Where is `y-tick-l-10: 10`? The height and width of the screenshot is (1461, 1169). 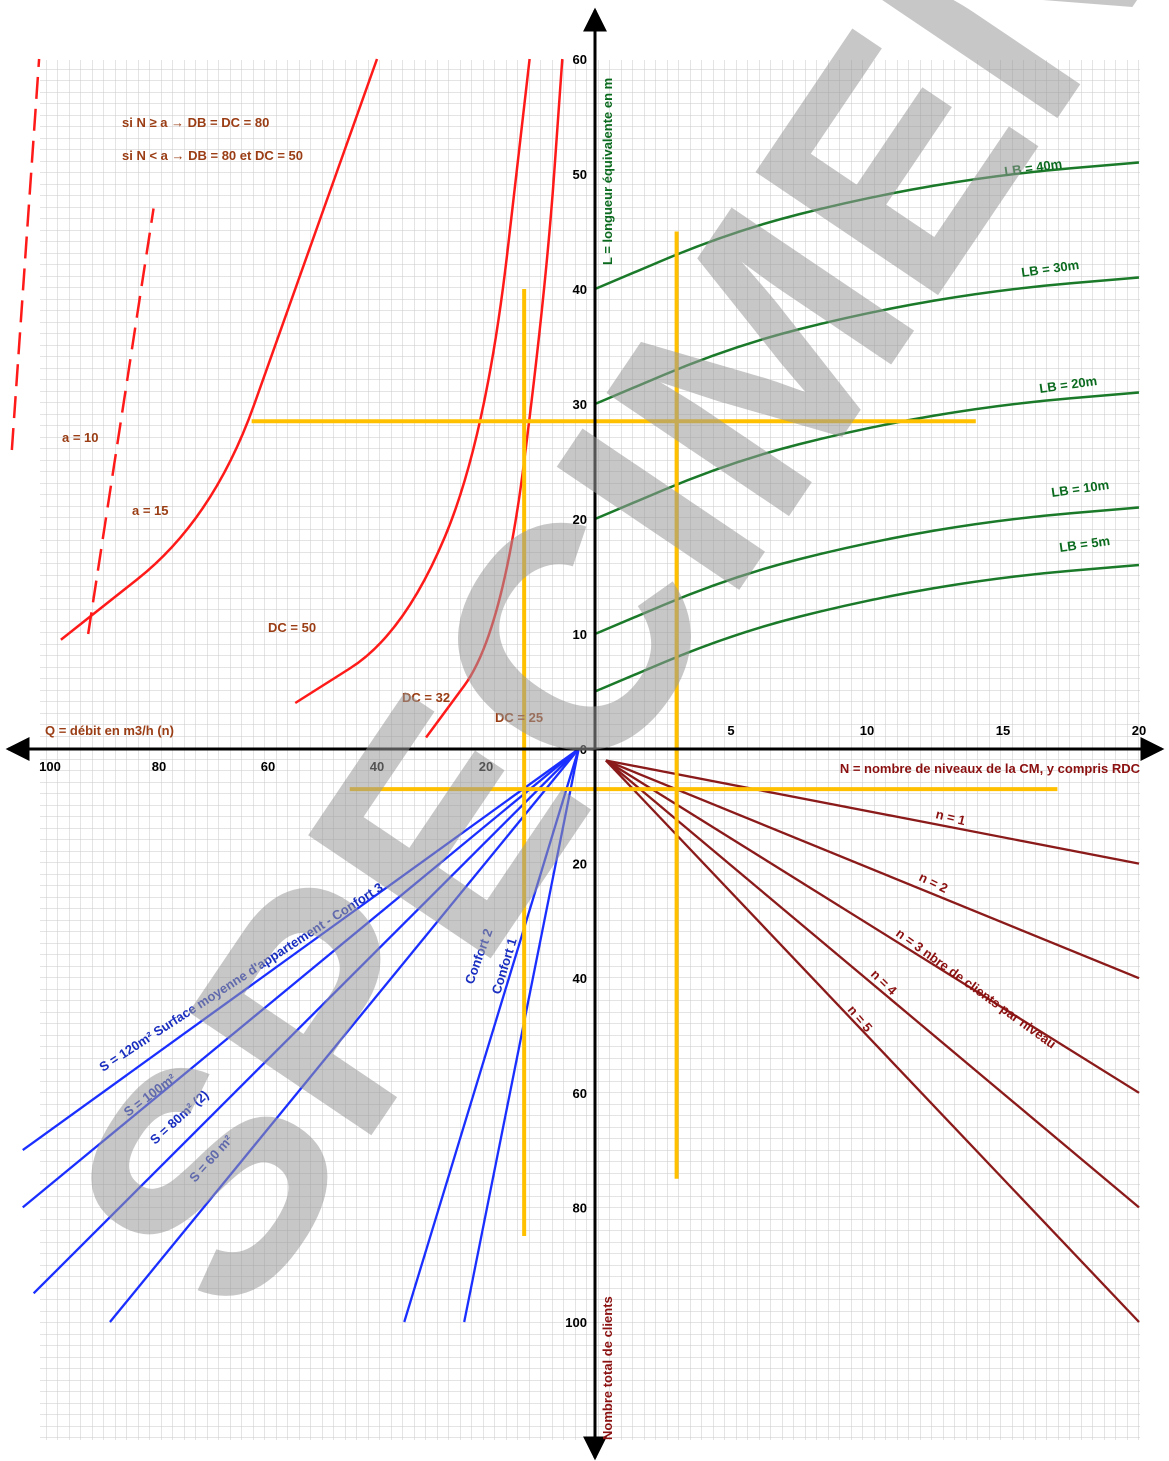 y-tick-l-10: 10 is located at coordinates (580, 634).